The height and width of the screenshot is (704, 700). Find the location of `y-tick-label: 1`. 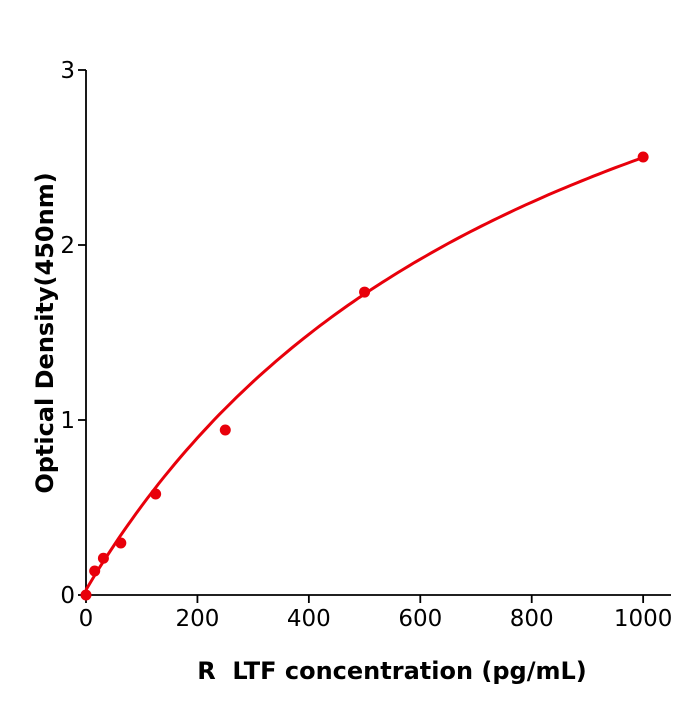

y-tick-label: 1 is located at coordinates (67, 421).